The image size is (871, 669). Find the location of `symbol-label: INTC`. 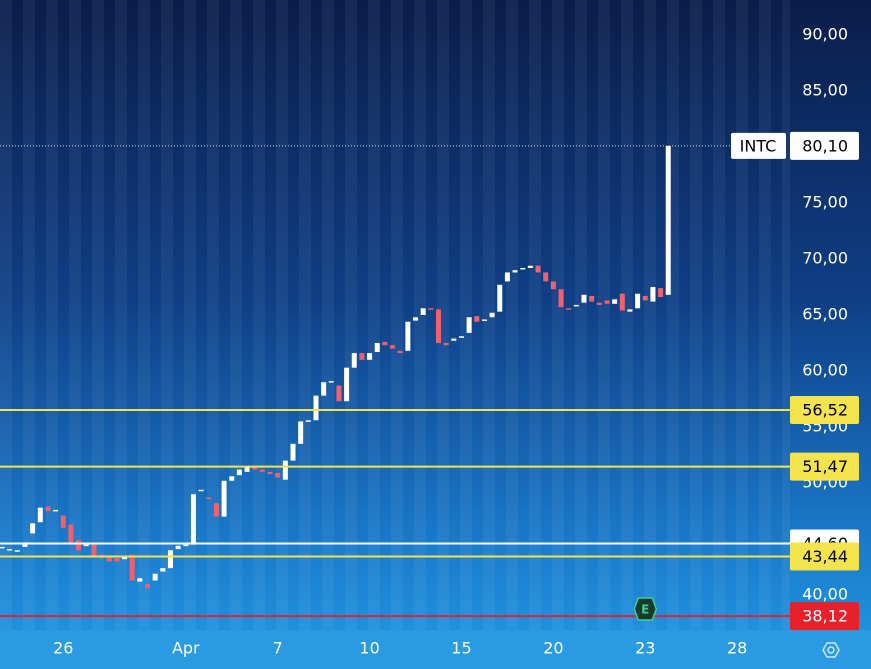

symbol-label: INTC is located at coordinates (758, 145).